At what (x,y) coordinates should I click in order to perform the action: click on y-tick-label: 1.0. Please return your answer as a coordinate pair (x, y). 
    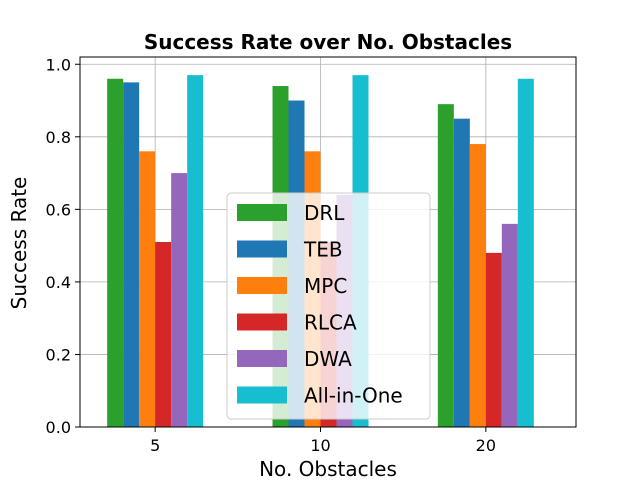
    Looking at the image, I should click on (58, 64).